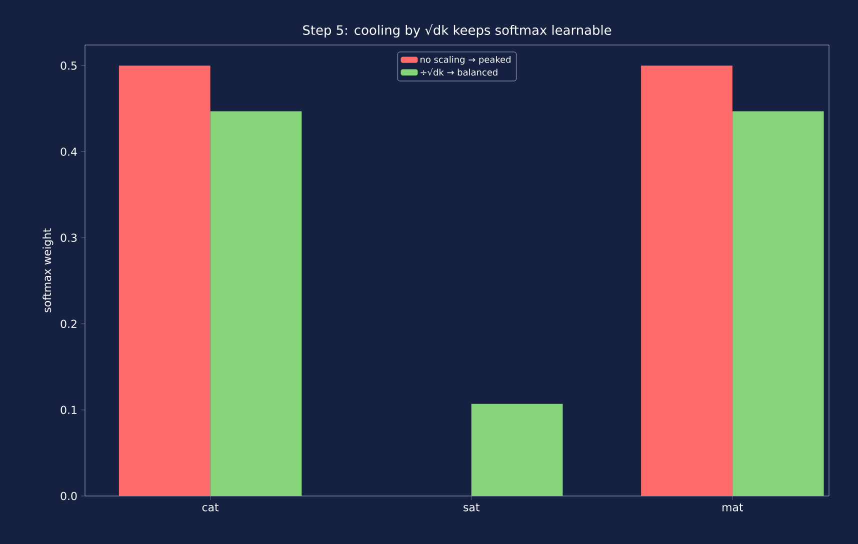 The height and width of the screenshot is (544, 858). Describe the element at coordinates (472, 508) in the screenshot. I see `x-tick-label: sat` at that location.